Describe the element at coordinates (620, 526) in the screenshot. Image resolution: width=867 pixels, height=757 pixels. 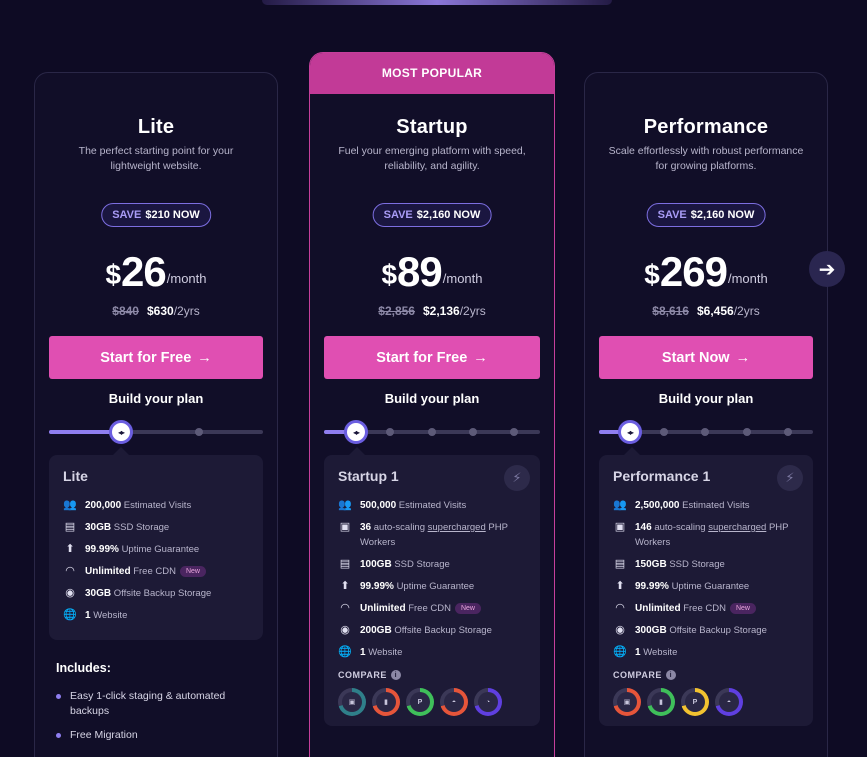
I see `php-icon: ▣` at that location.